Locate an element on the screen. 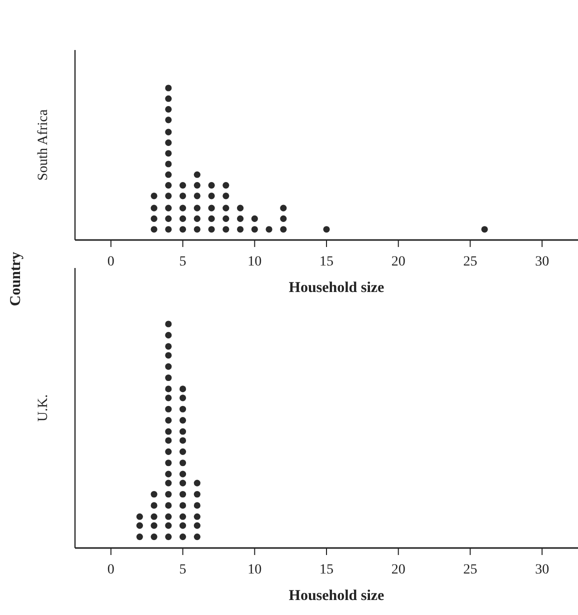 Image resolution: width=578 pixels, height=615 pixels. x-tick-label: 15 is located at coordinates (327, 570).